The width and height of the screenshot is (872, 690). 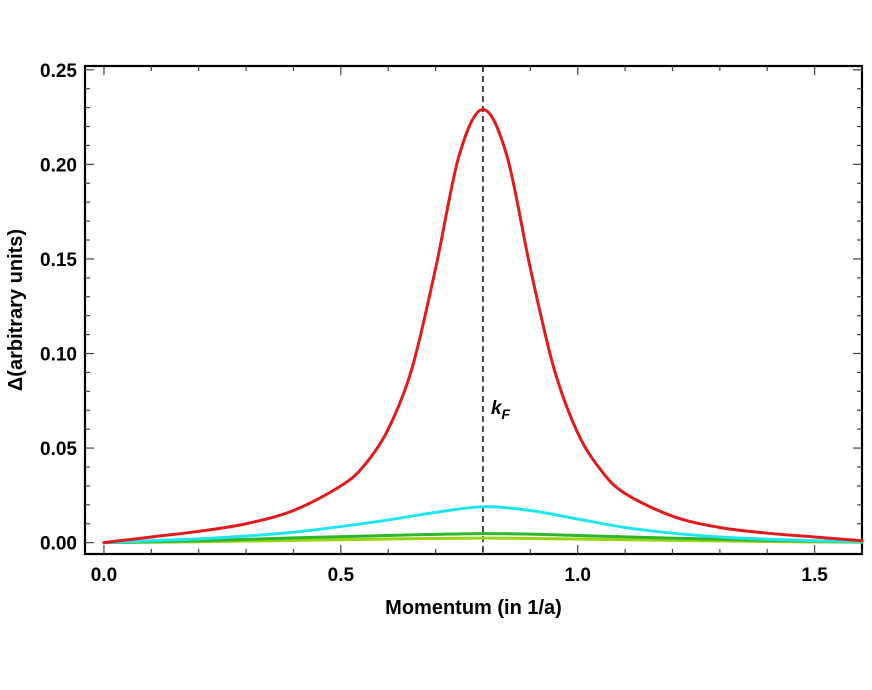 What do you see at coordinates (58, 544) in the screenshot?
I see `y-tick-label: 0.00` at bounding box center [58, 544].